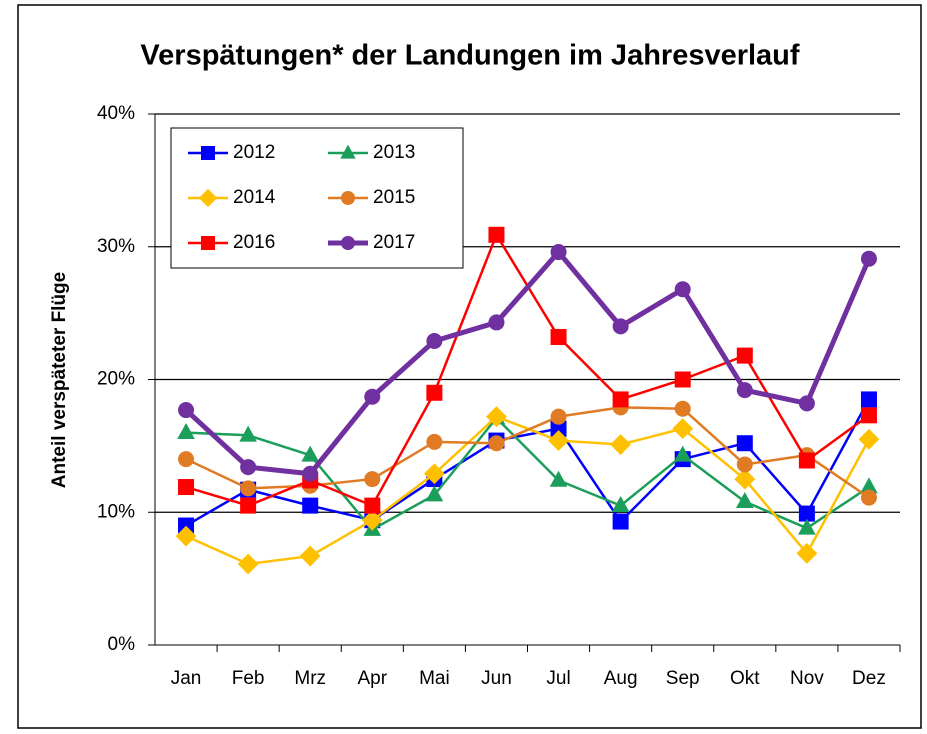 The width and height of the screenshot is (927, 734). What do you see at coordinates (394, 152) in the screenshot?
I see `legend-label: 2013` at bounding box center [394, 152].